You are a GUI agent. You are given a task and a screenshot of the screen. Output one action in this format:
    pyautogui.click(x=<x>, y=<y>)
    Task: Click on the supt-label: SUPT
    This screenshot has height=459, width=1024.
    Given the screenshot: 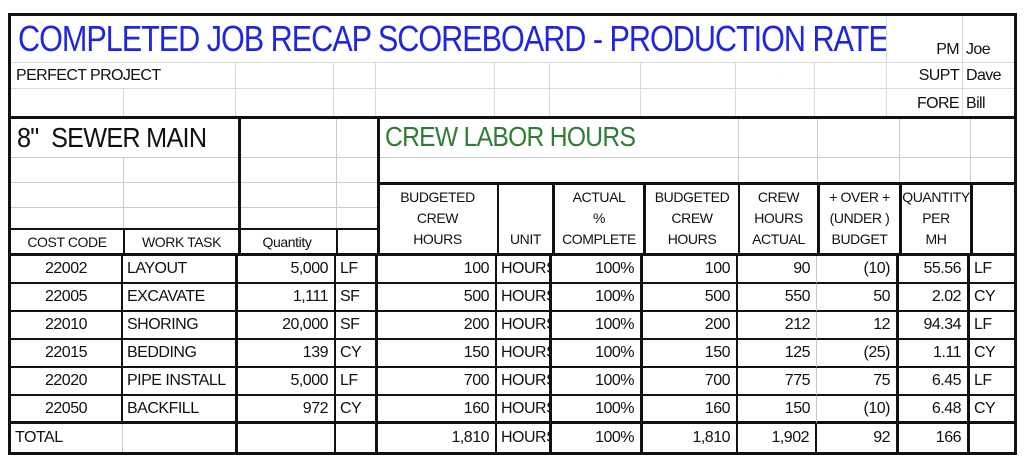 What is the action you would take?
    pyautogui.click(x=924, y=75)
    